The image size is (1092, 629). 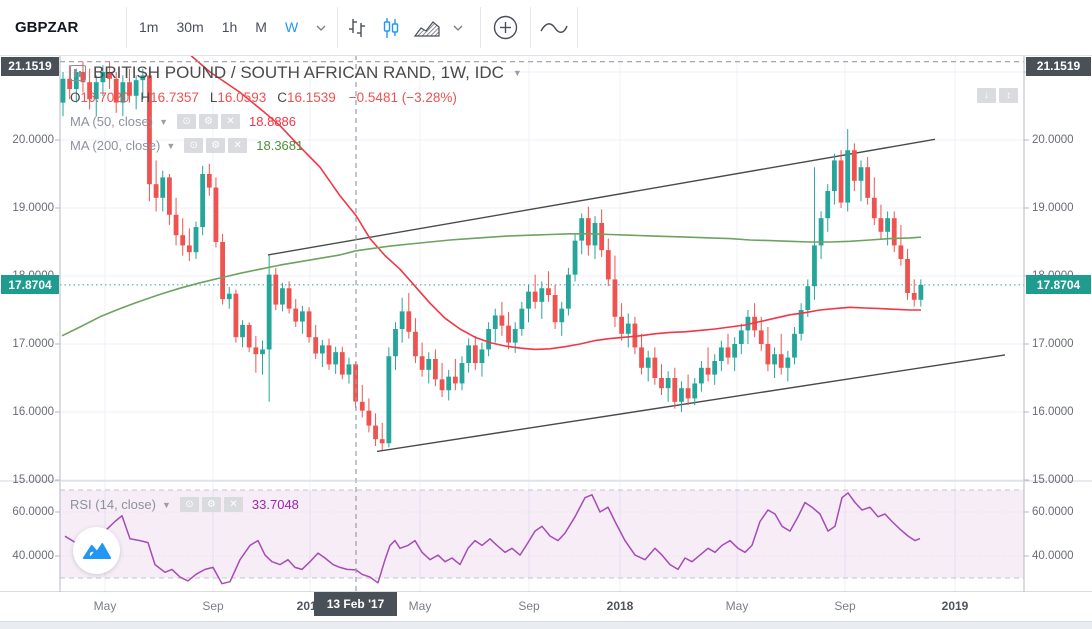 What do you see at coordinates (190, 27) in the screenshot?
I see `interval-30m: 30m` at bounding box center [190, 27].